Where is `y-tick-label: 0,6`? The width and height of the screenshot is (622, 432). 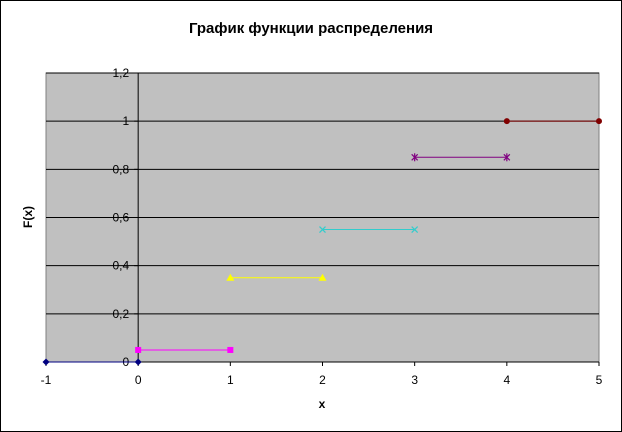
y-tick-label: 0,6 is located at coordinates (120, 218).